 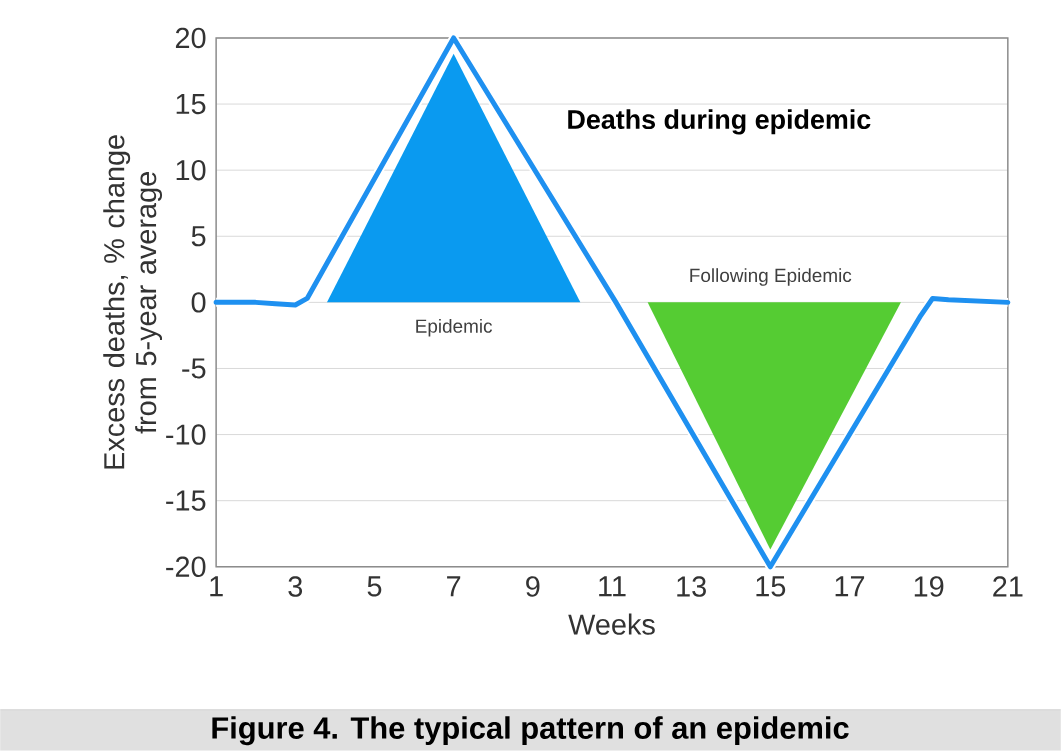 I want to click on annotation: Following Epidemic, so click(x=771, y=277).